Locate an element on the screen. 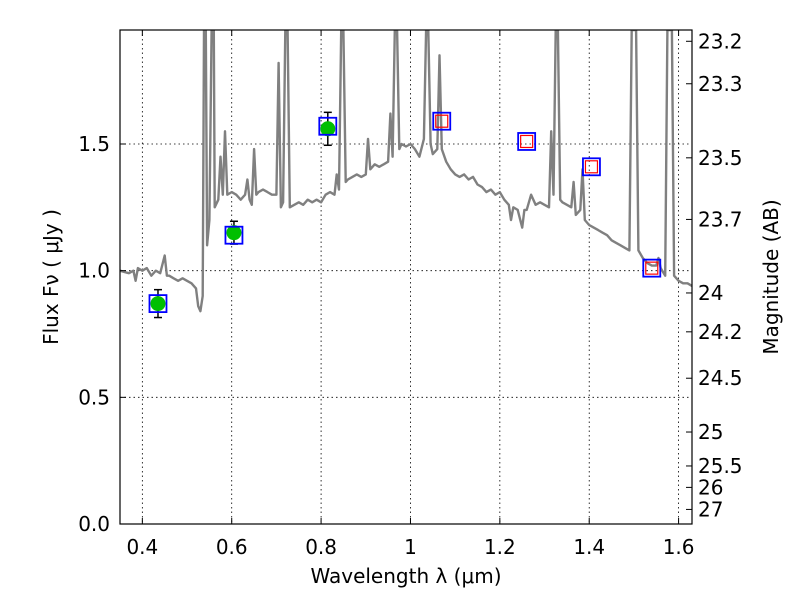 Image resolution: width=800 pixels, height=600 pixels. y-tick-label: 0.0 is located at coordinates (94, 524).